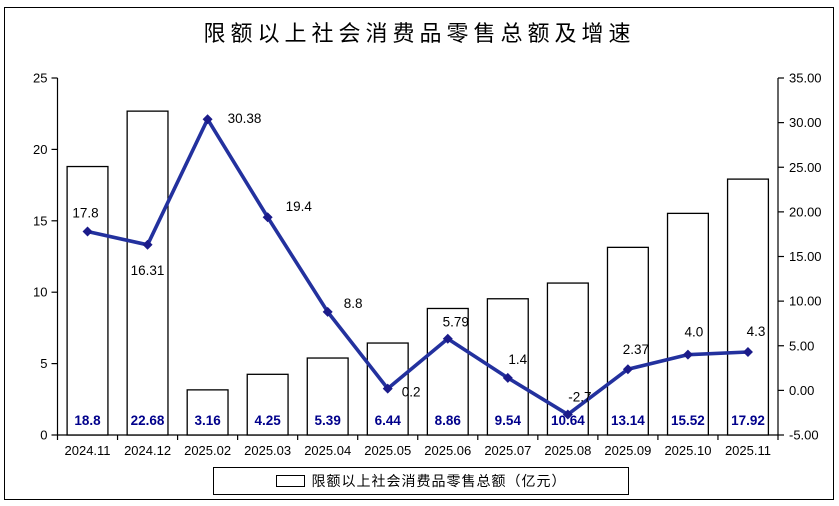 The height and width of the screenshot is (506, 839). What do you see at coordinates (567, 450) in the screenshot?
I see `x-axis-category-label: 2025.08` at bounding box center [567, 450].